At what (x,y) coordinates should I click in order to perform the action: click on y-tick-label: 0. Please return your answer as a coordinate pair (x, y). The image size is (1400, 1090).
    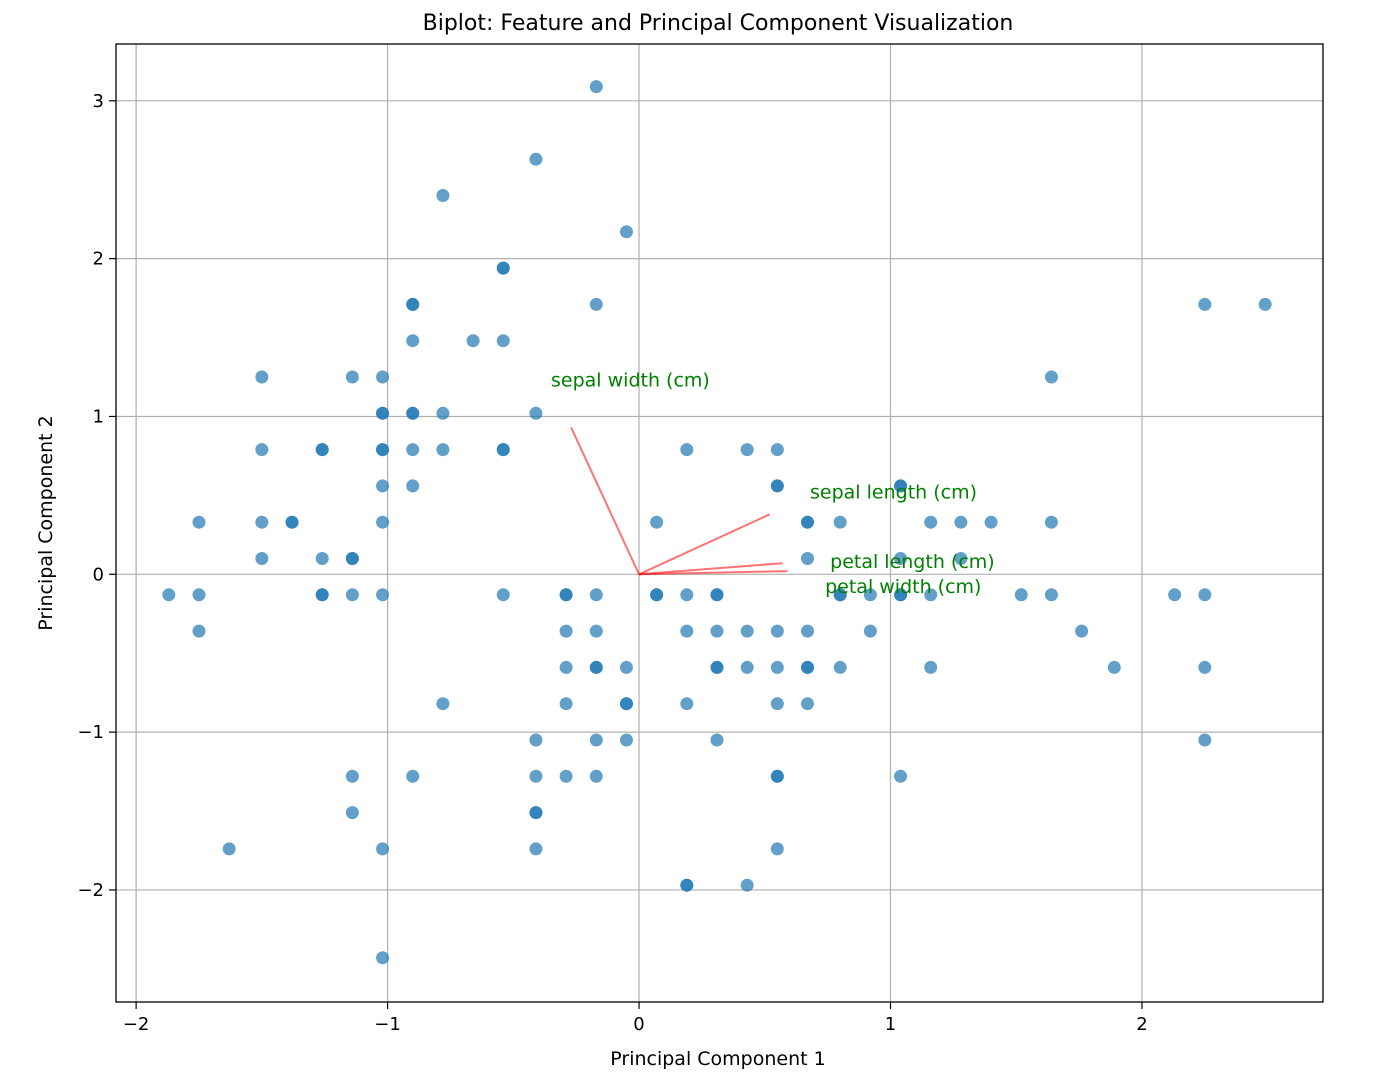
    Looking at the image, I should click on (98, 574).